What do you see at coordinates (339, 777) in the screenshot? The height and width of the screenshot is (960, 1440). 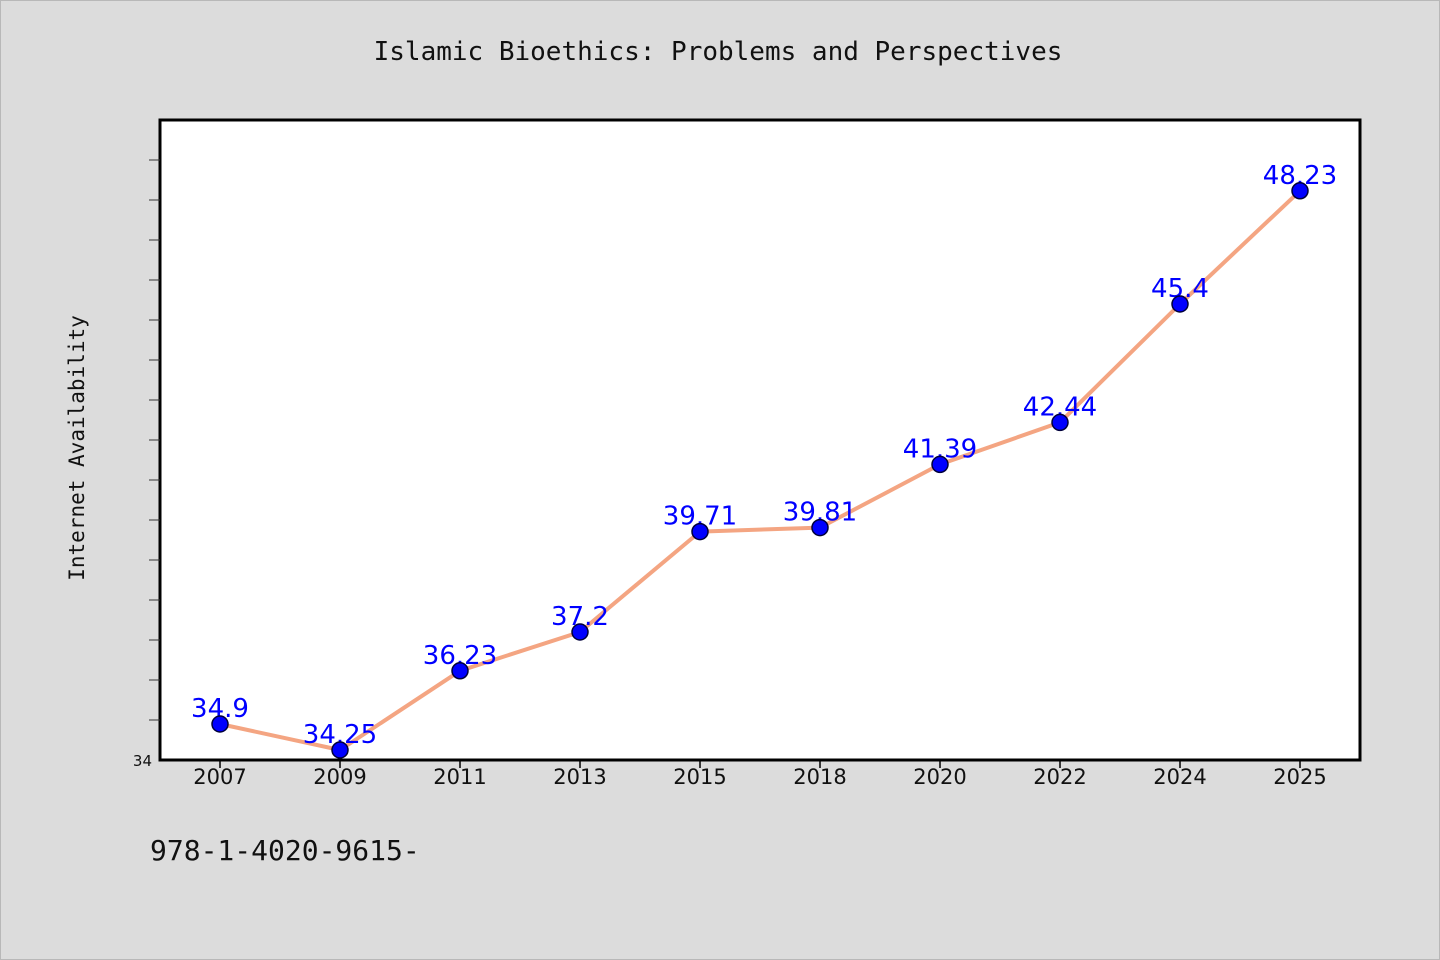 I see `x-tick-label: 2009` at bounding box center [339, 777].